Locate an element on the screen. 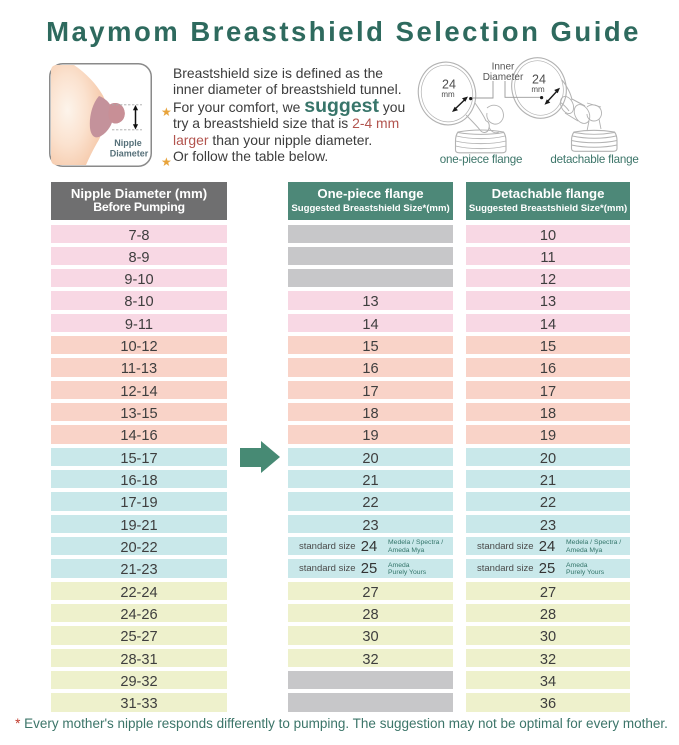  svg-text: Nipple is located at coordinates (128, 143).